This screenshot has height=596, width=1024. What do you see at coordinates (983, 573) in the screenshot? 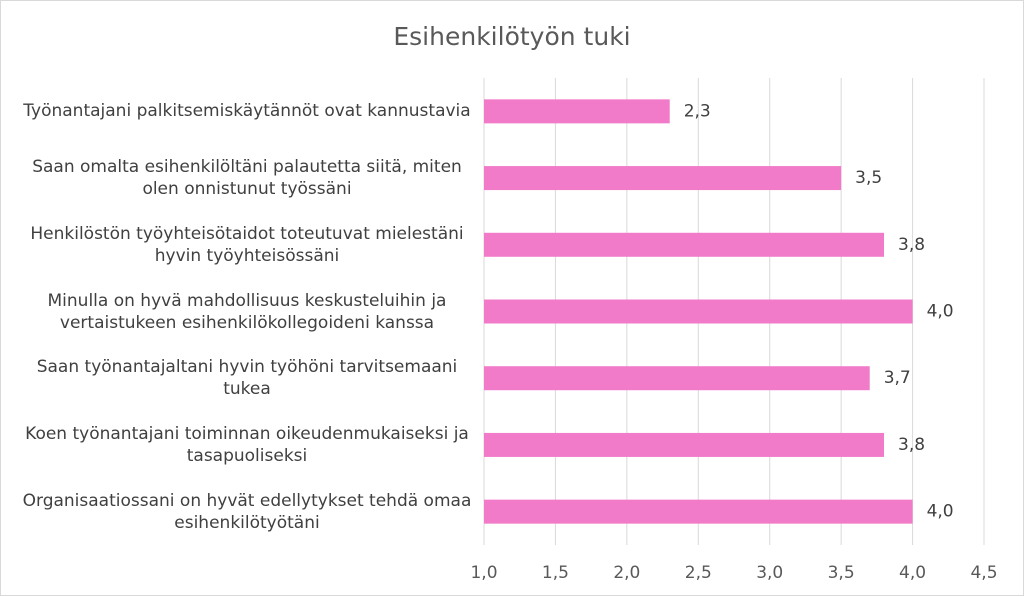
I see `x-tick-label: 4,5` at bounding box center [983, 573].